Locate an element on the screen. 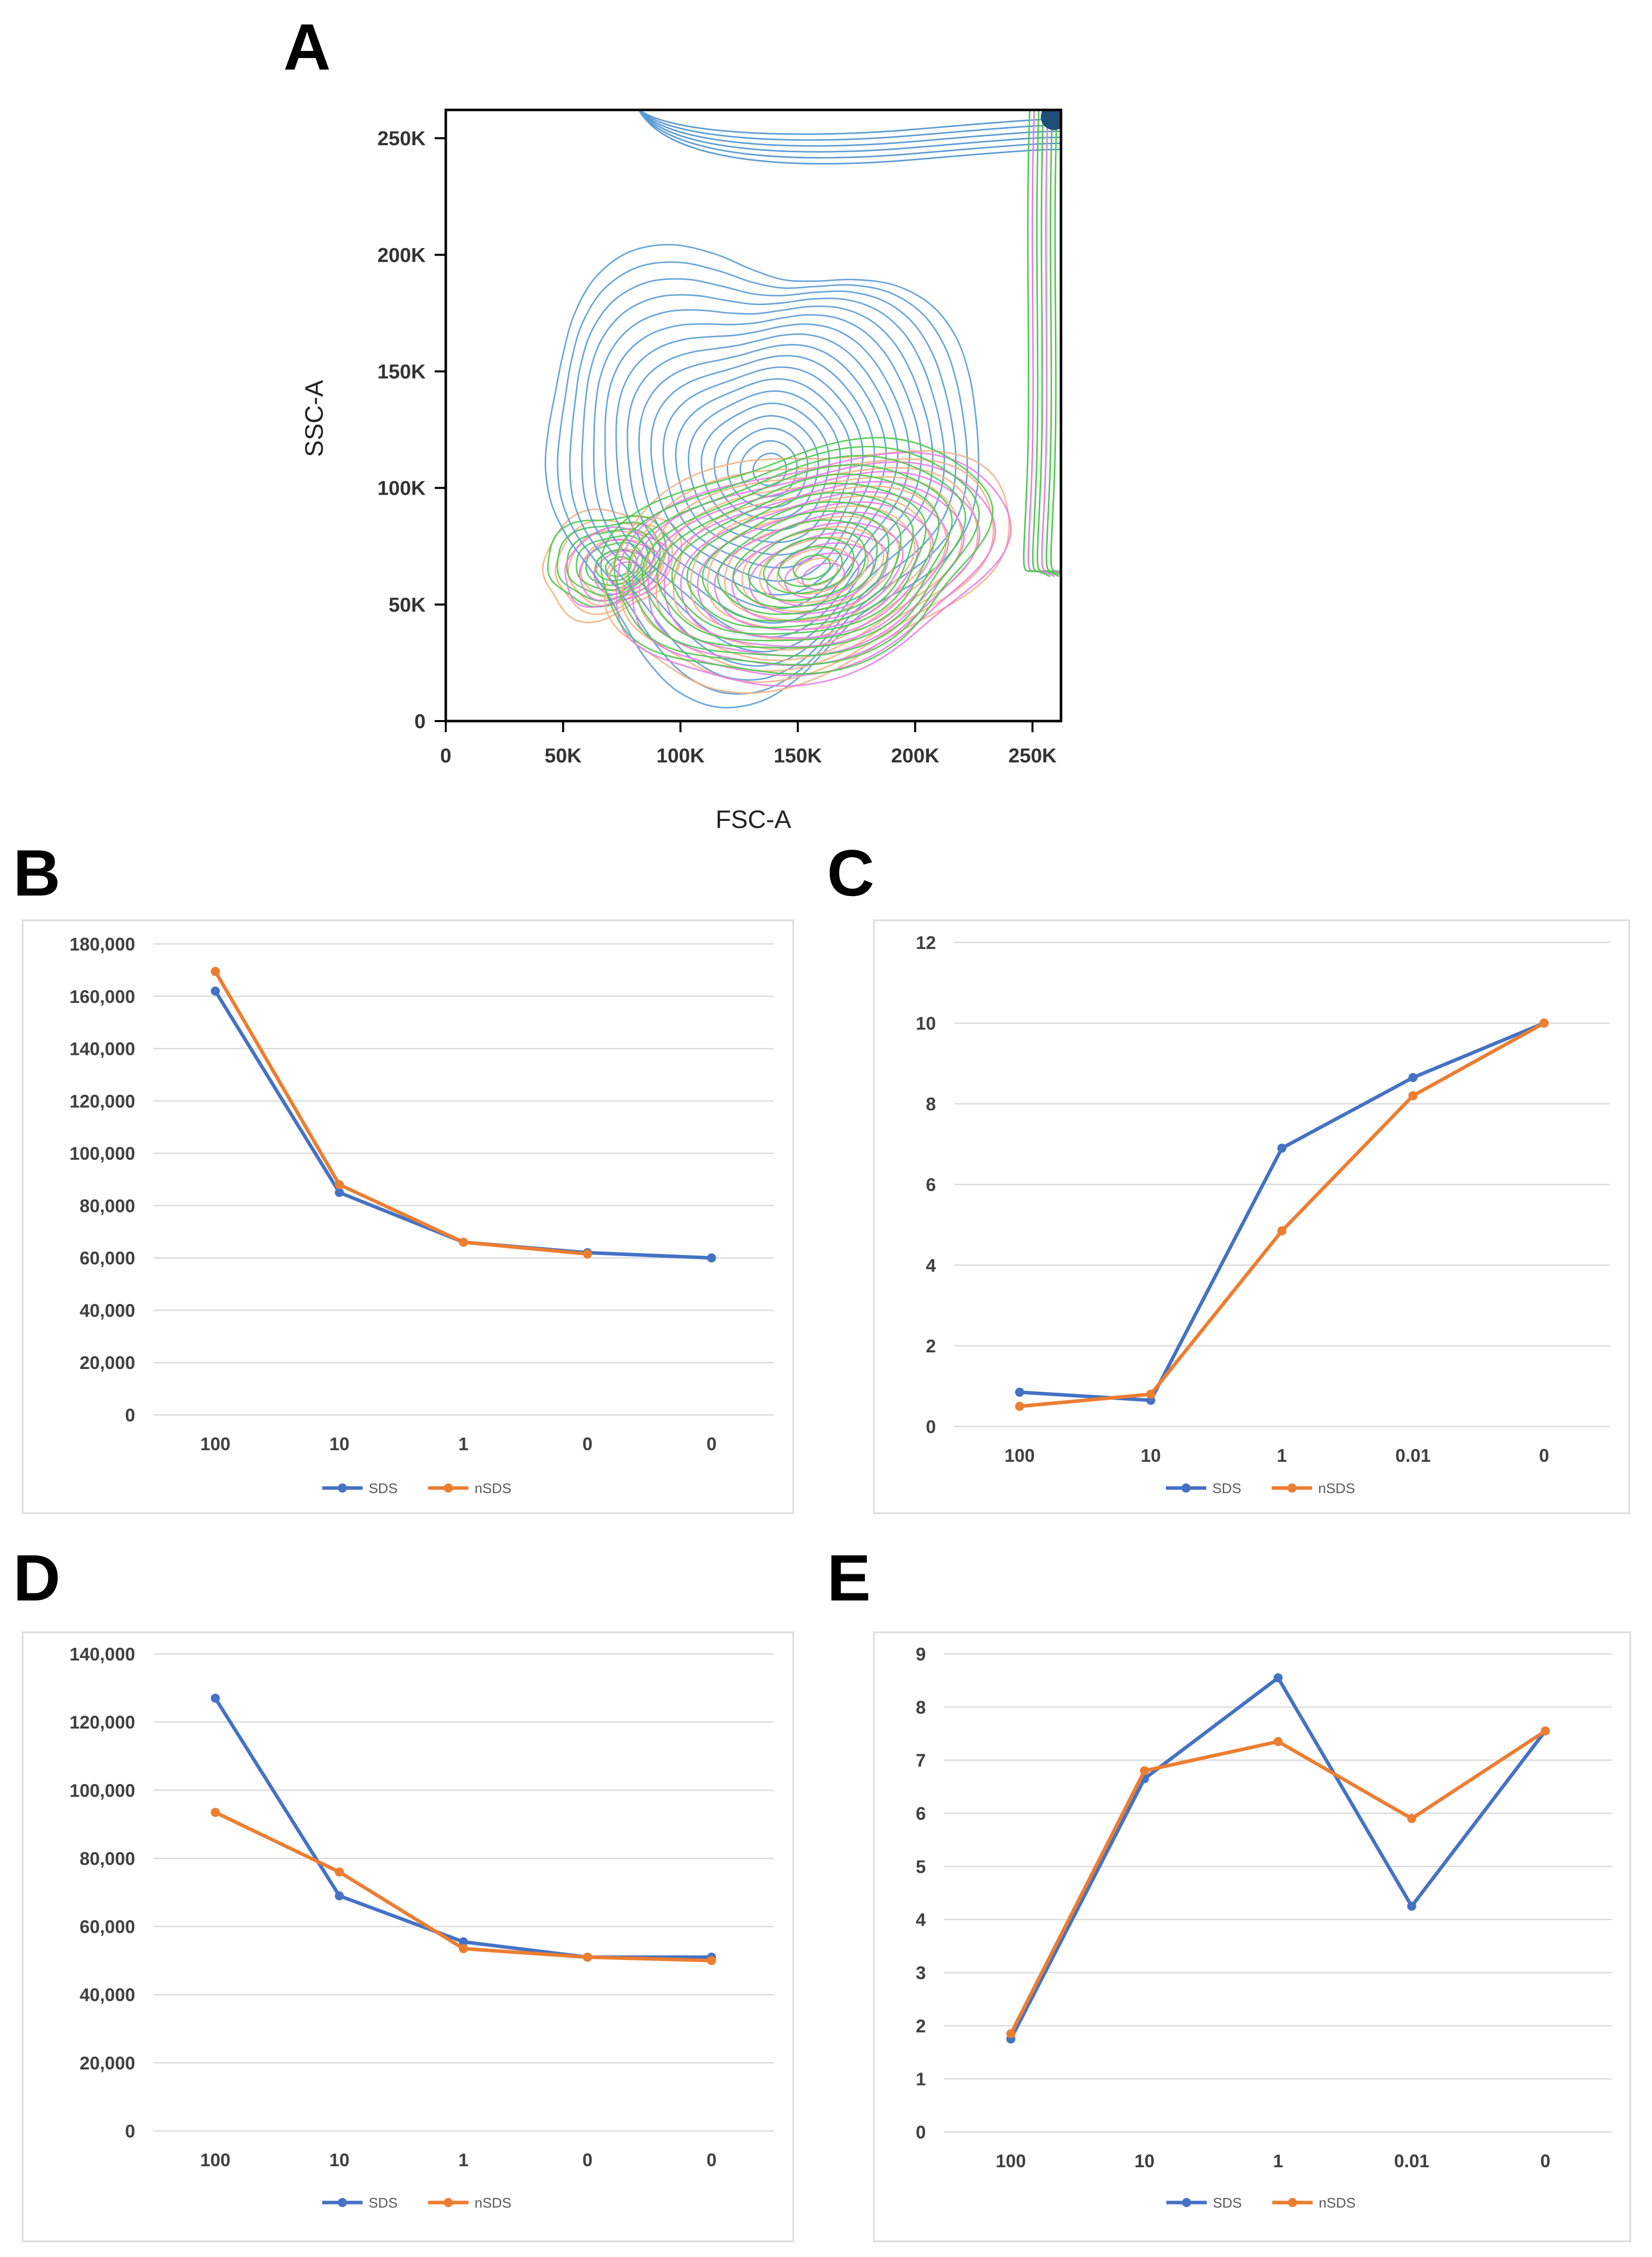 Image resolution: width=1652 pixels, height=2257 pixels. y-tick-label: 40,000 is located at coordinates (107, 1995).